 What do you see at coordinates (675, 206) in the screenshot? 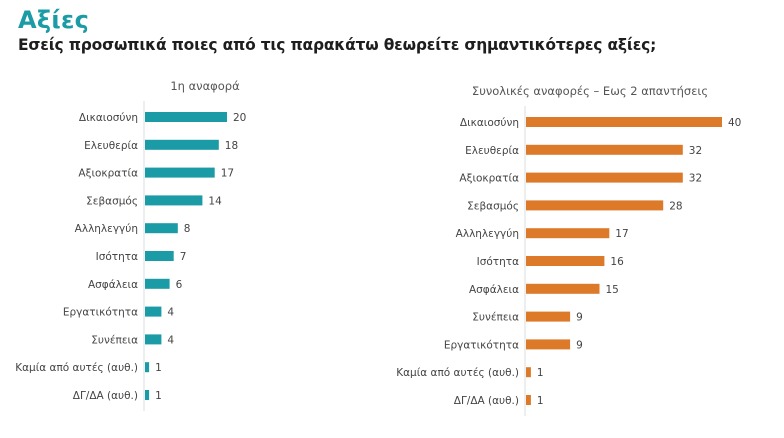
I see `data-label: 28` at bounding box center [675, 206].